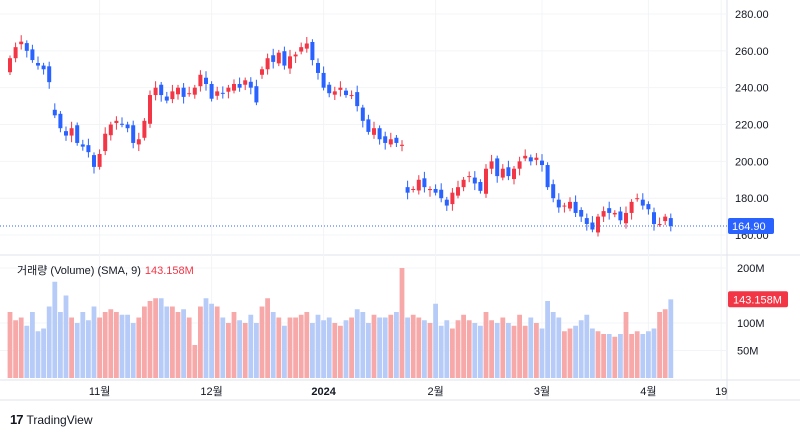 This screenshot has height=436, width=800. I want to click on price-tick-label: 220.00, so click(752, 126).